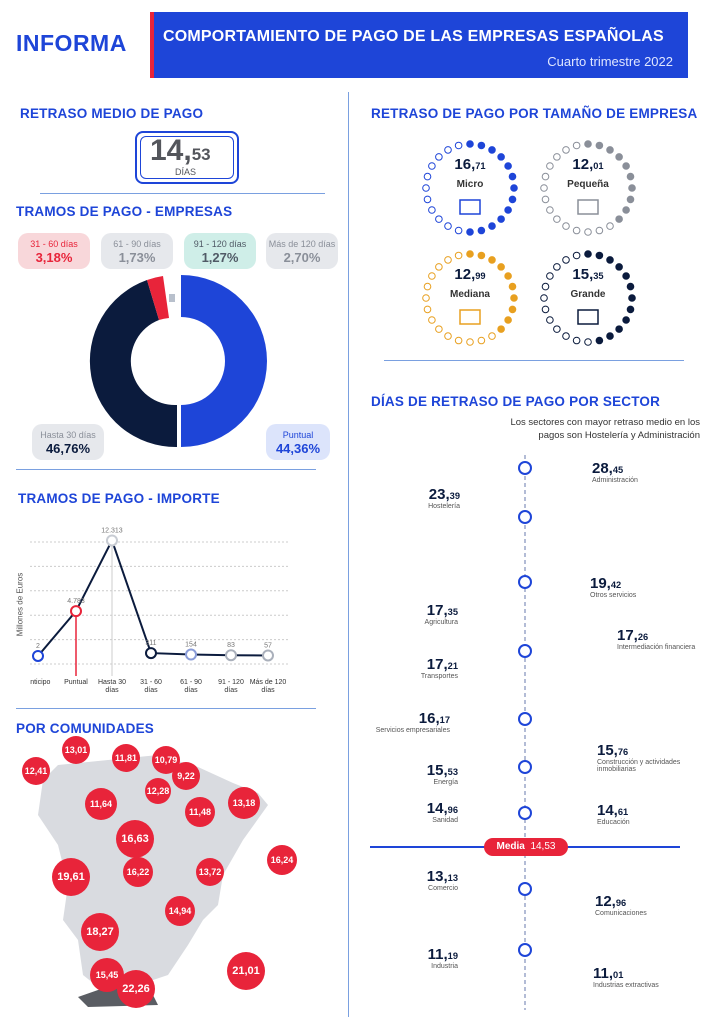 The image size is (713, 1024). Describe the element at coordinates (469, 294) in the screenshot. I see `size-label: Mediana` at that location.